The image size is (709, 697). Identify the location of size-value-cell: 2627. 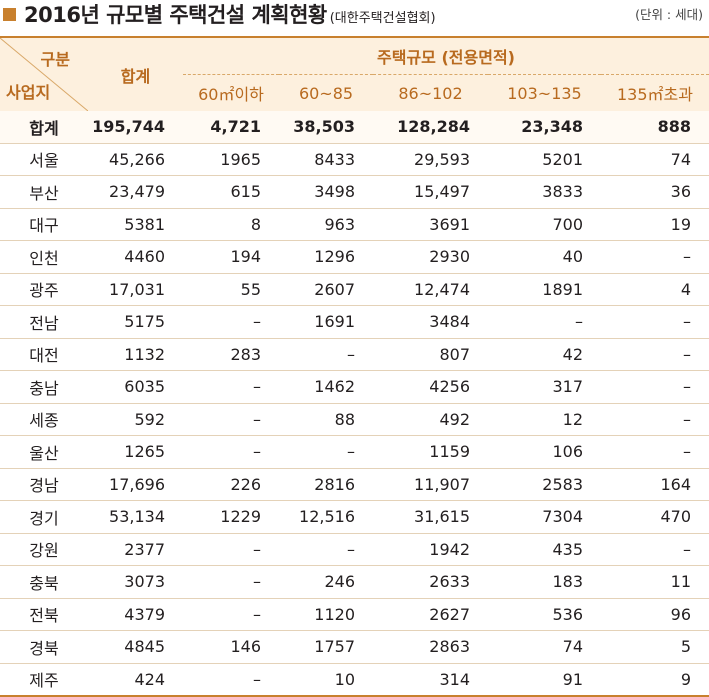
(430, 614).